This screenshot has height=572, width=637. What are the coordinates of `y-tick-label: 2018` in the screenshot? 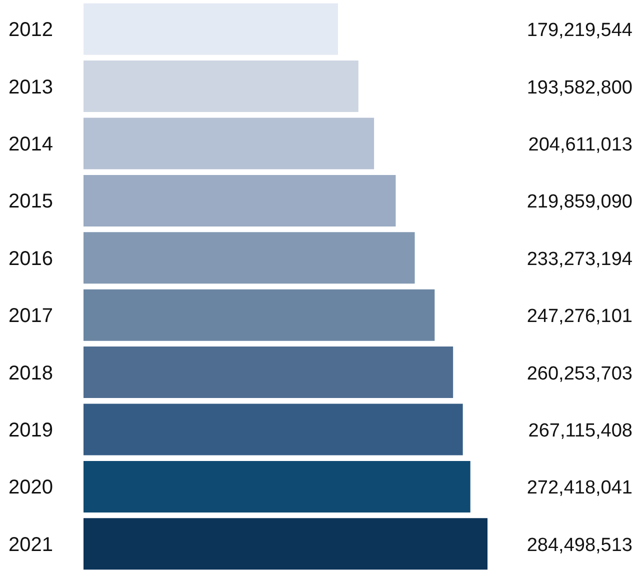 It's located at (30, 373).